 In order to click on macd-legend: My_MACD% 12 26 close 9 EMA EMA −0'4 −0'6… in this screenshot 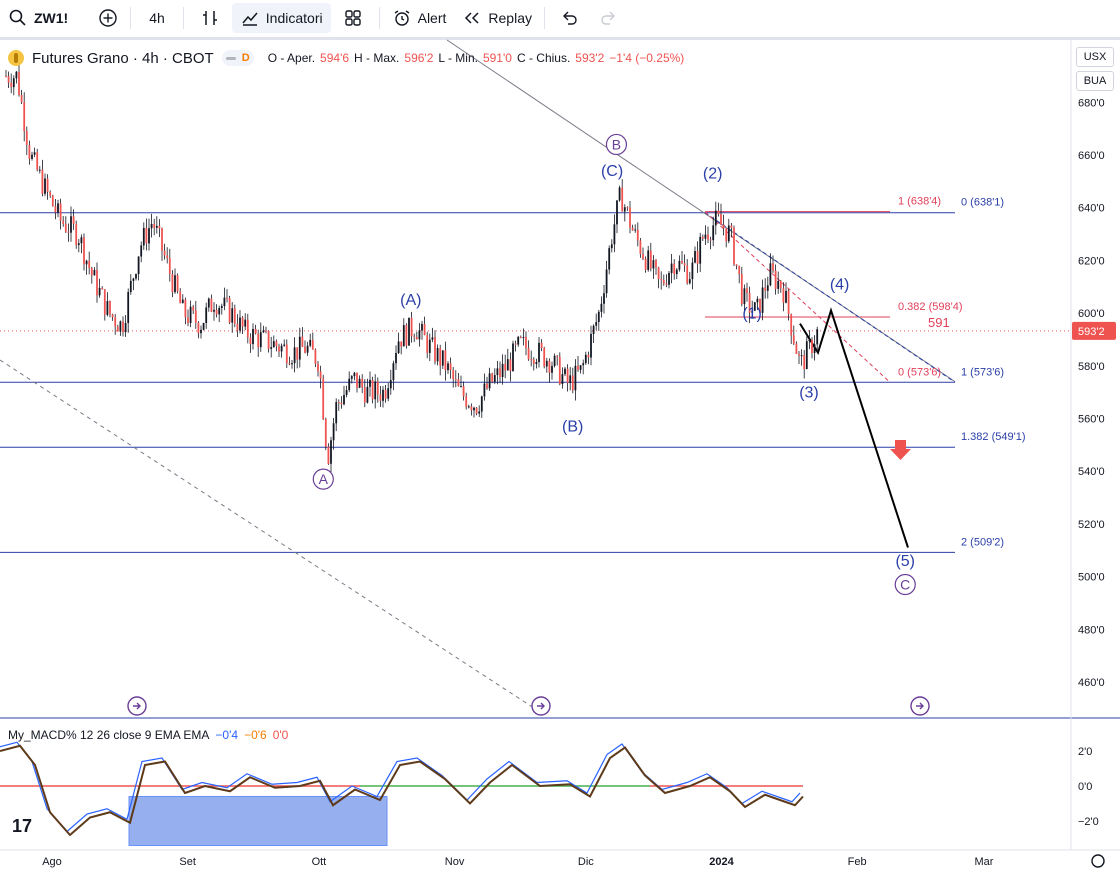, I will do `click(148, 735)`.